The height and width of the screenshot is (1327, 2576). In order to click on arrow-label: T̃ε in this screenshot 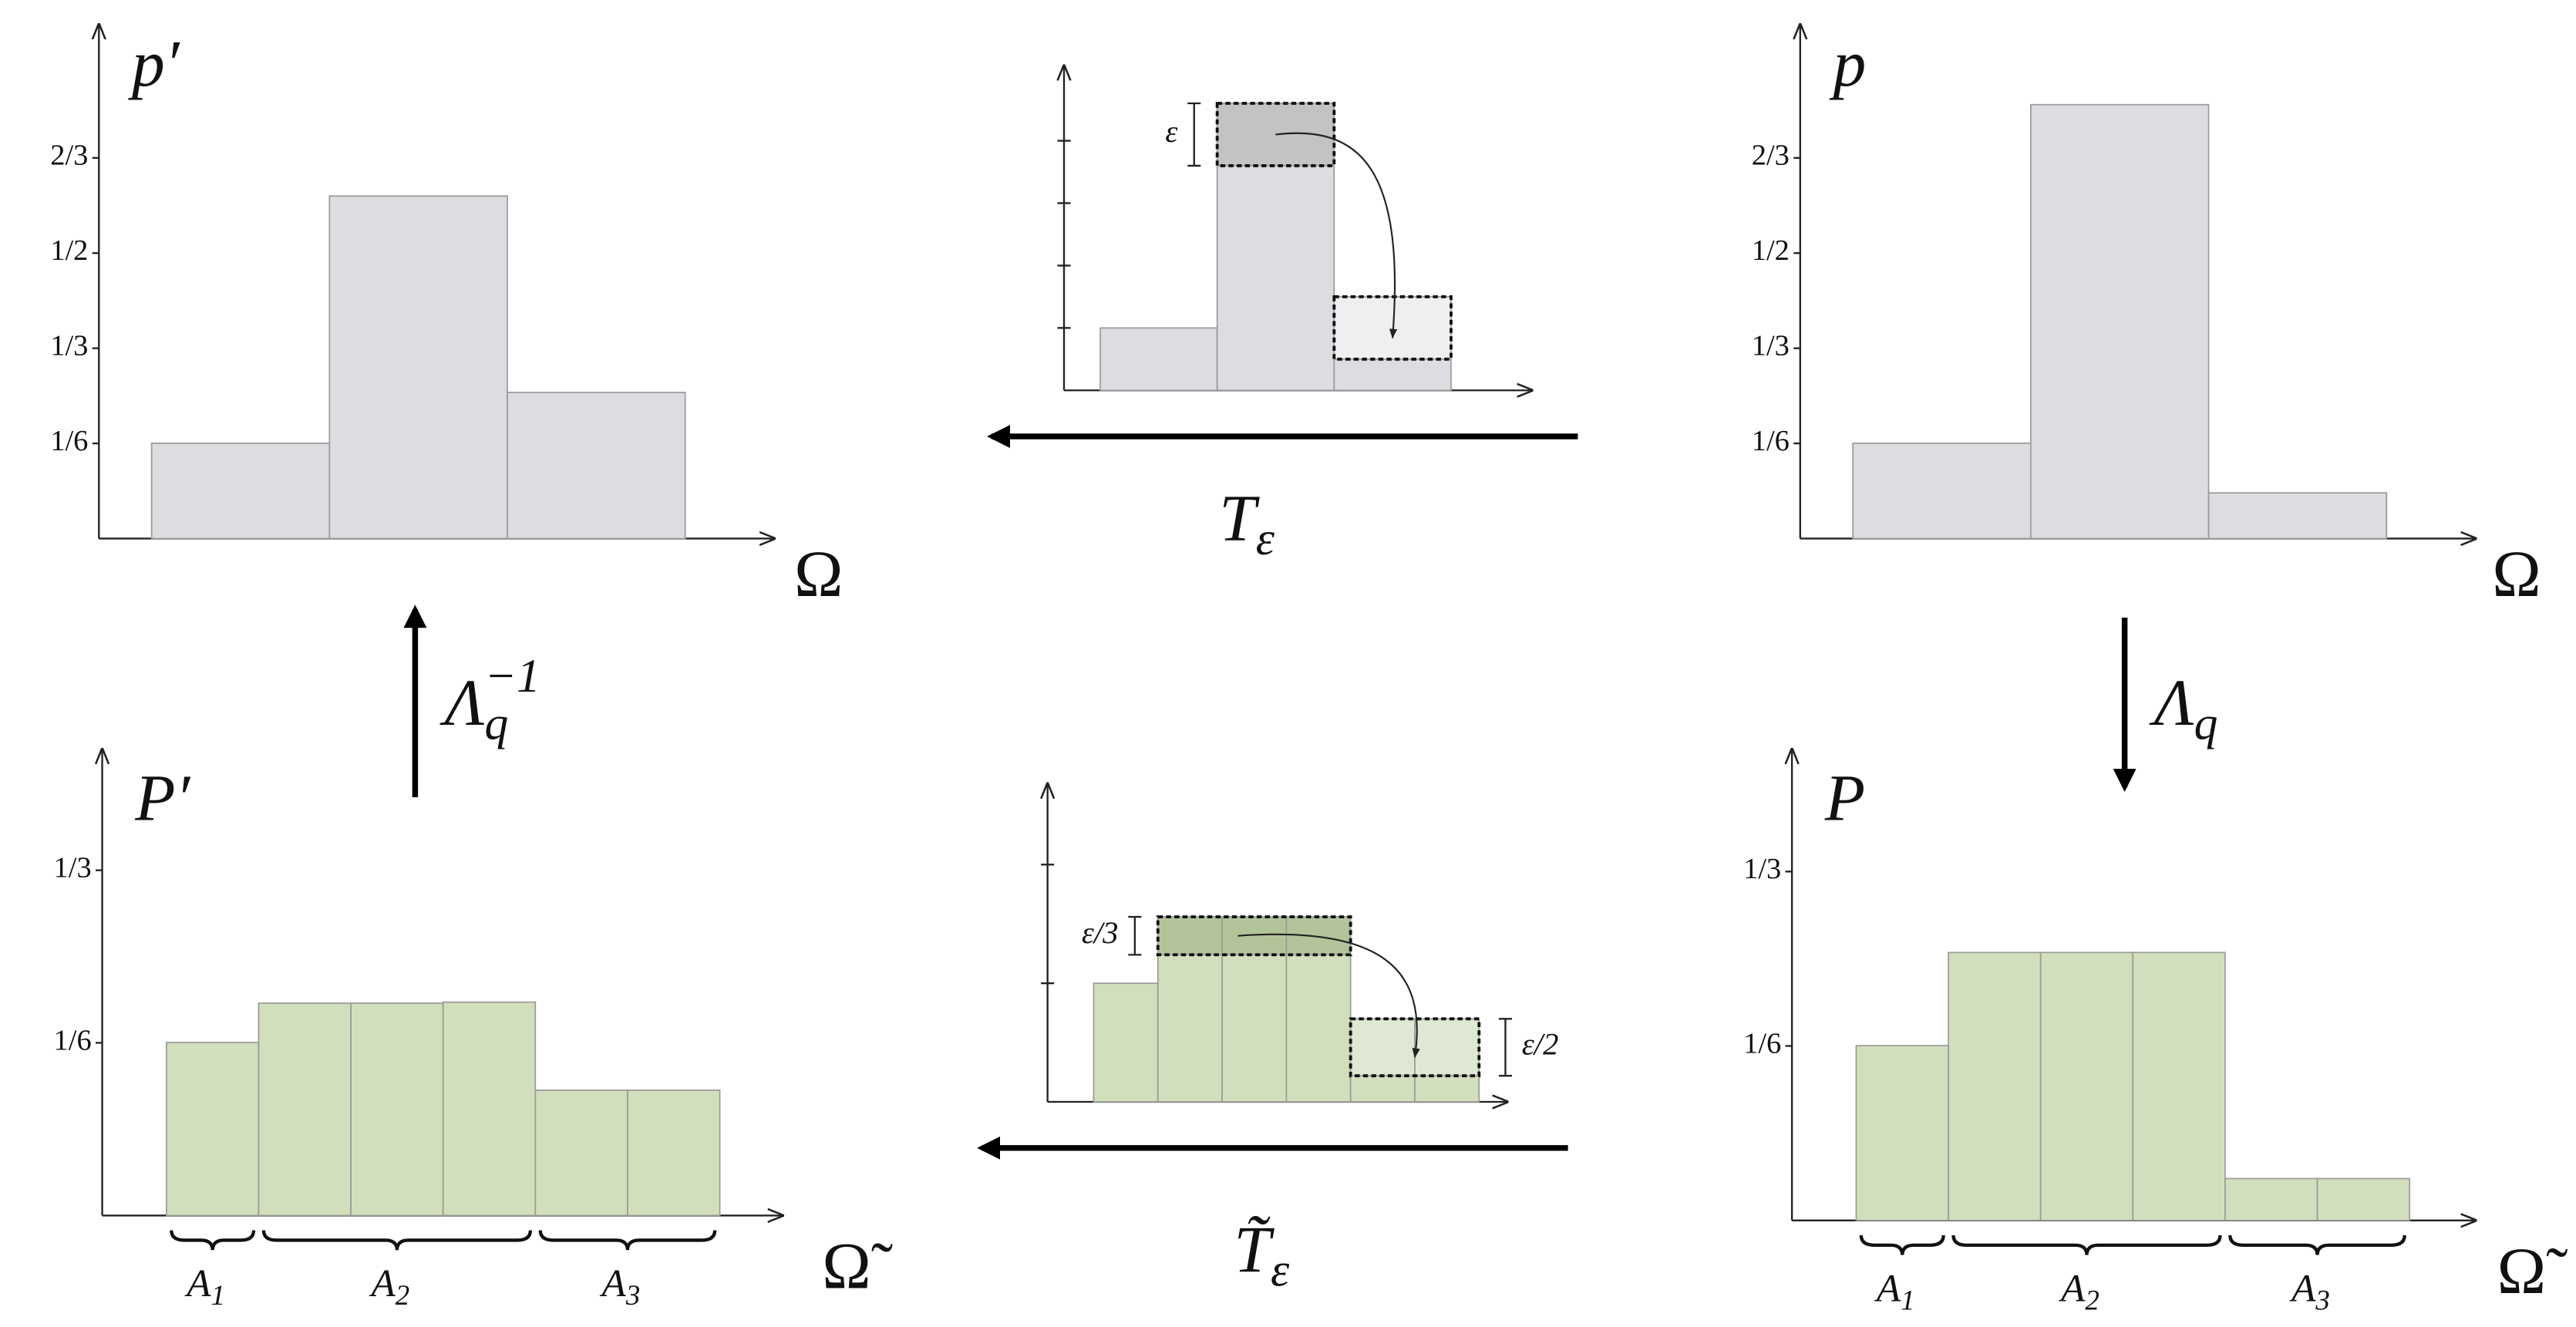, I will do `click(1262, 1255)`.